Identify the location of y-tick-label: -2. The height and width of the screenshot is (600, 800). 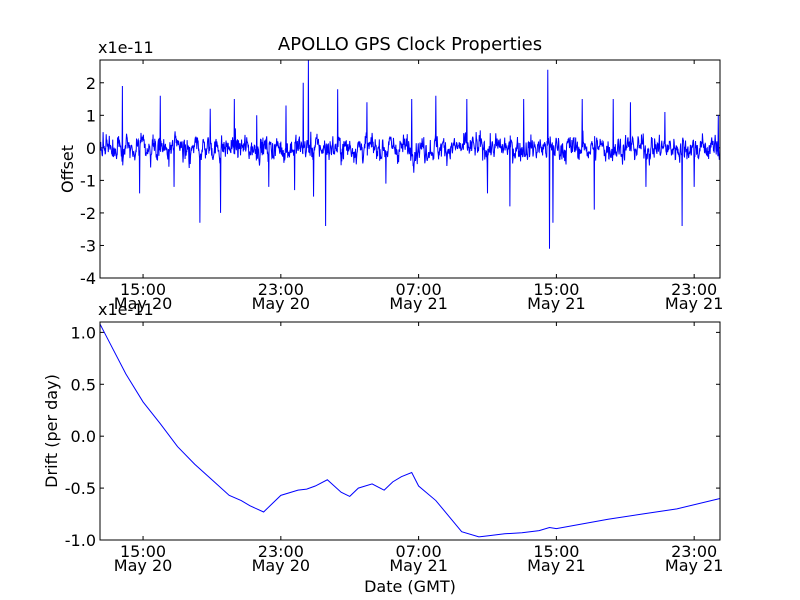
(88, 213).